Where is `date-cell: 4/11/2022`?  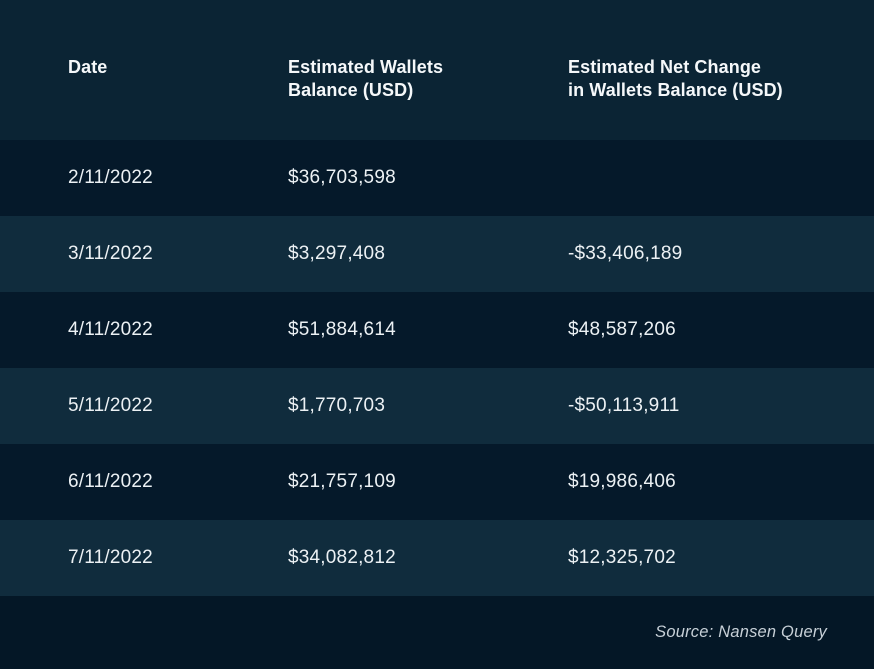 date-cell: 4/11/2022 is located at coordinates (110, 329).